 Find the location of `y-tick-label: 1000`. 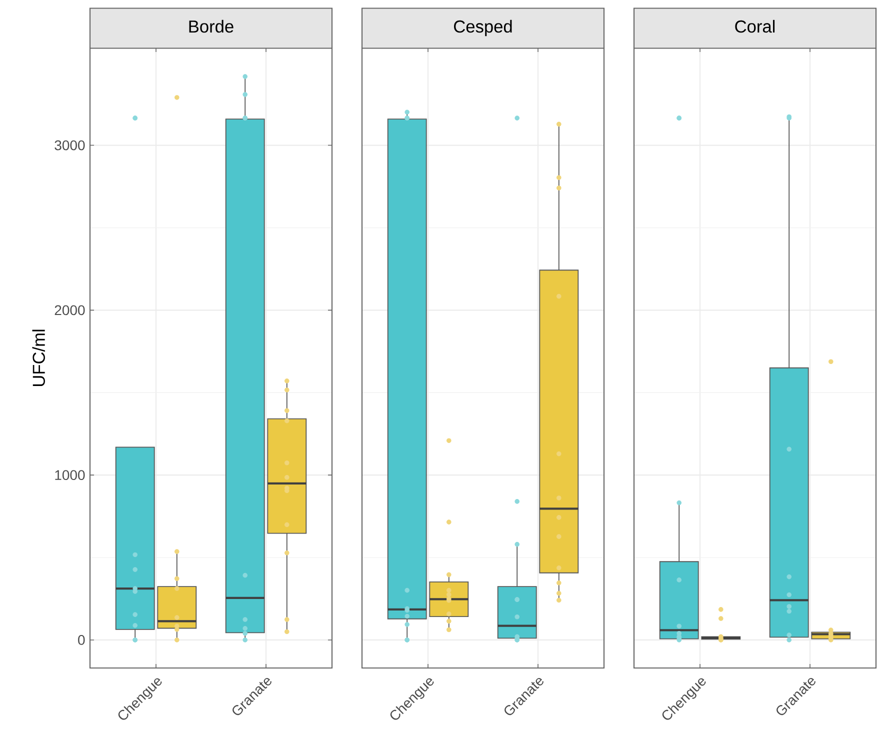

y-tick-label: 1000 is located at coordinates (70, 475).